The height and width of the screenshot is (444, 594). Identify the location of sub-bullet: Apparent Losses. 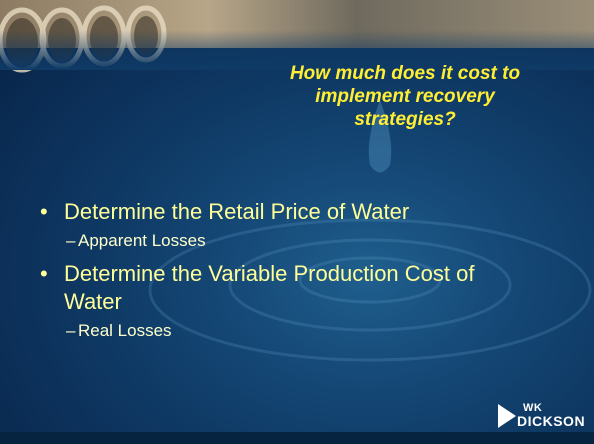
(288, 241).